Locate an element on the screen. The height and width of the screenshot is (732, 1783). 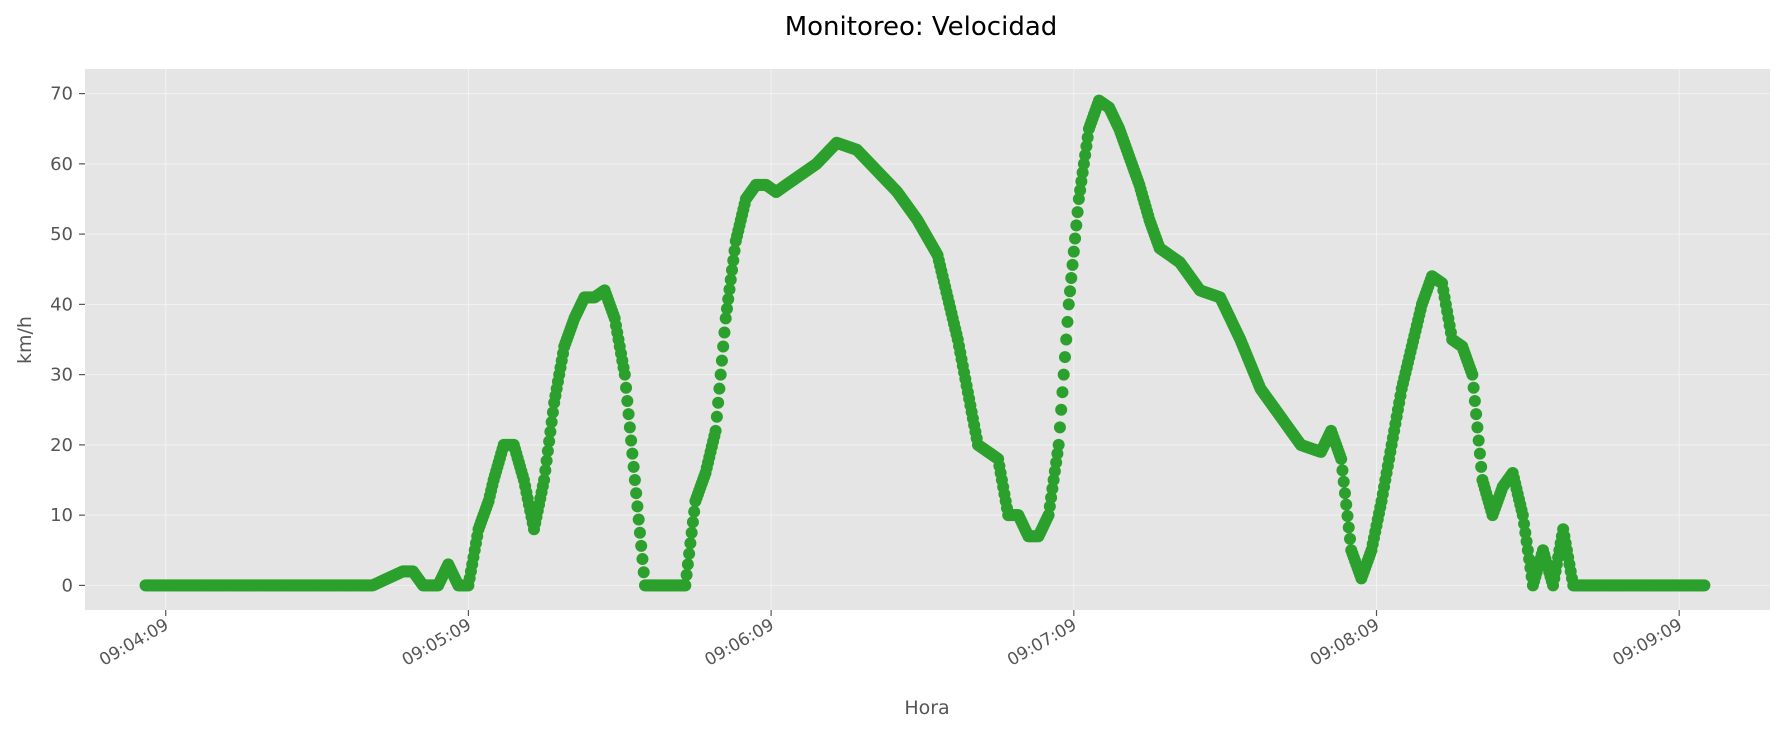
chart-title: Monitoreo: Velocidad is located at coordinates (921, 27).